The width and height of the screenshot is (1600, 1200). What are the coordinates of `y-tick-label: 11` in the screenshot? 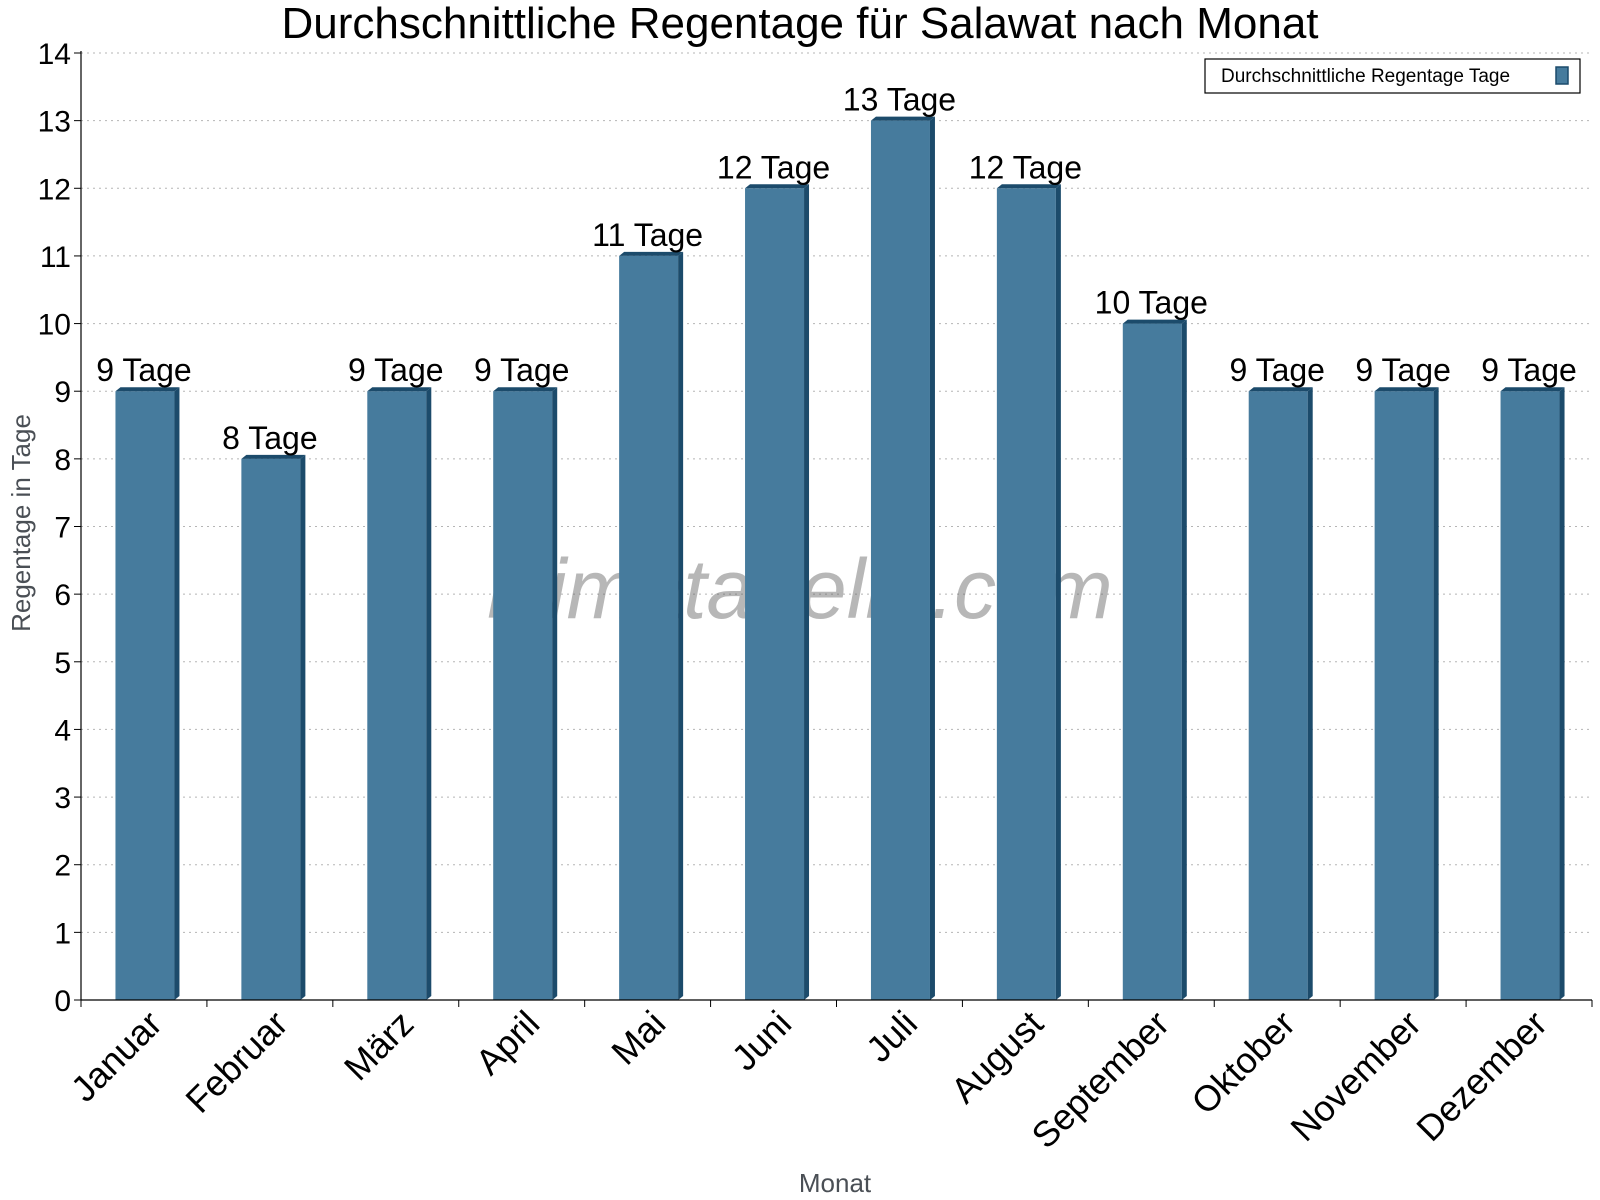 It's located at (55, 257).